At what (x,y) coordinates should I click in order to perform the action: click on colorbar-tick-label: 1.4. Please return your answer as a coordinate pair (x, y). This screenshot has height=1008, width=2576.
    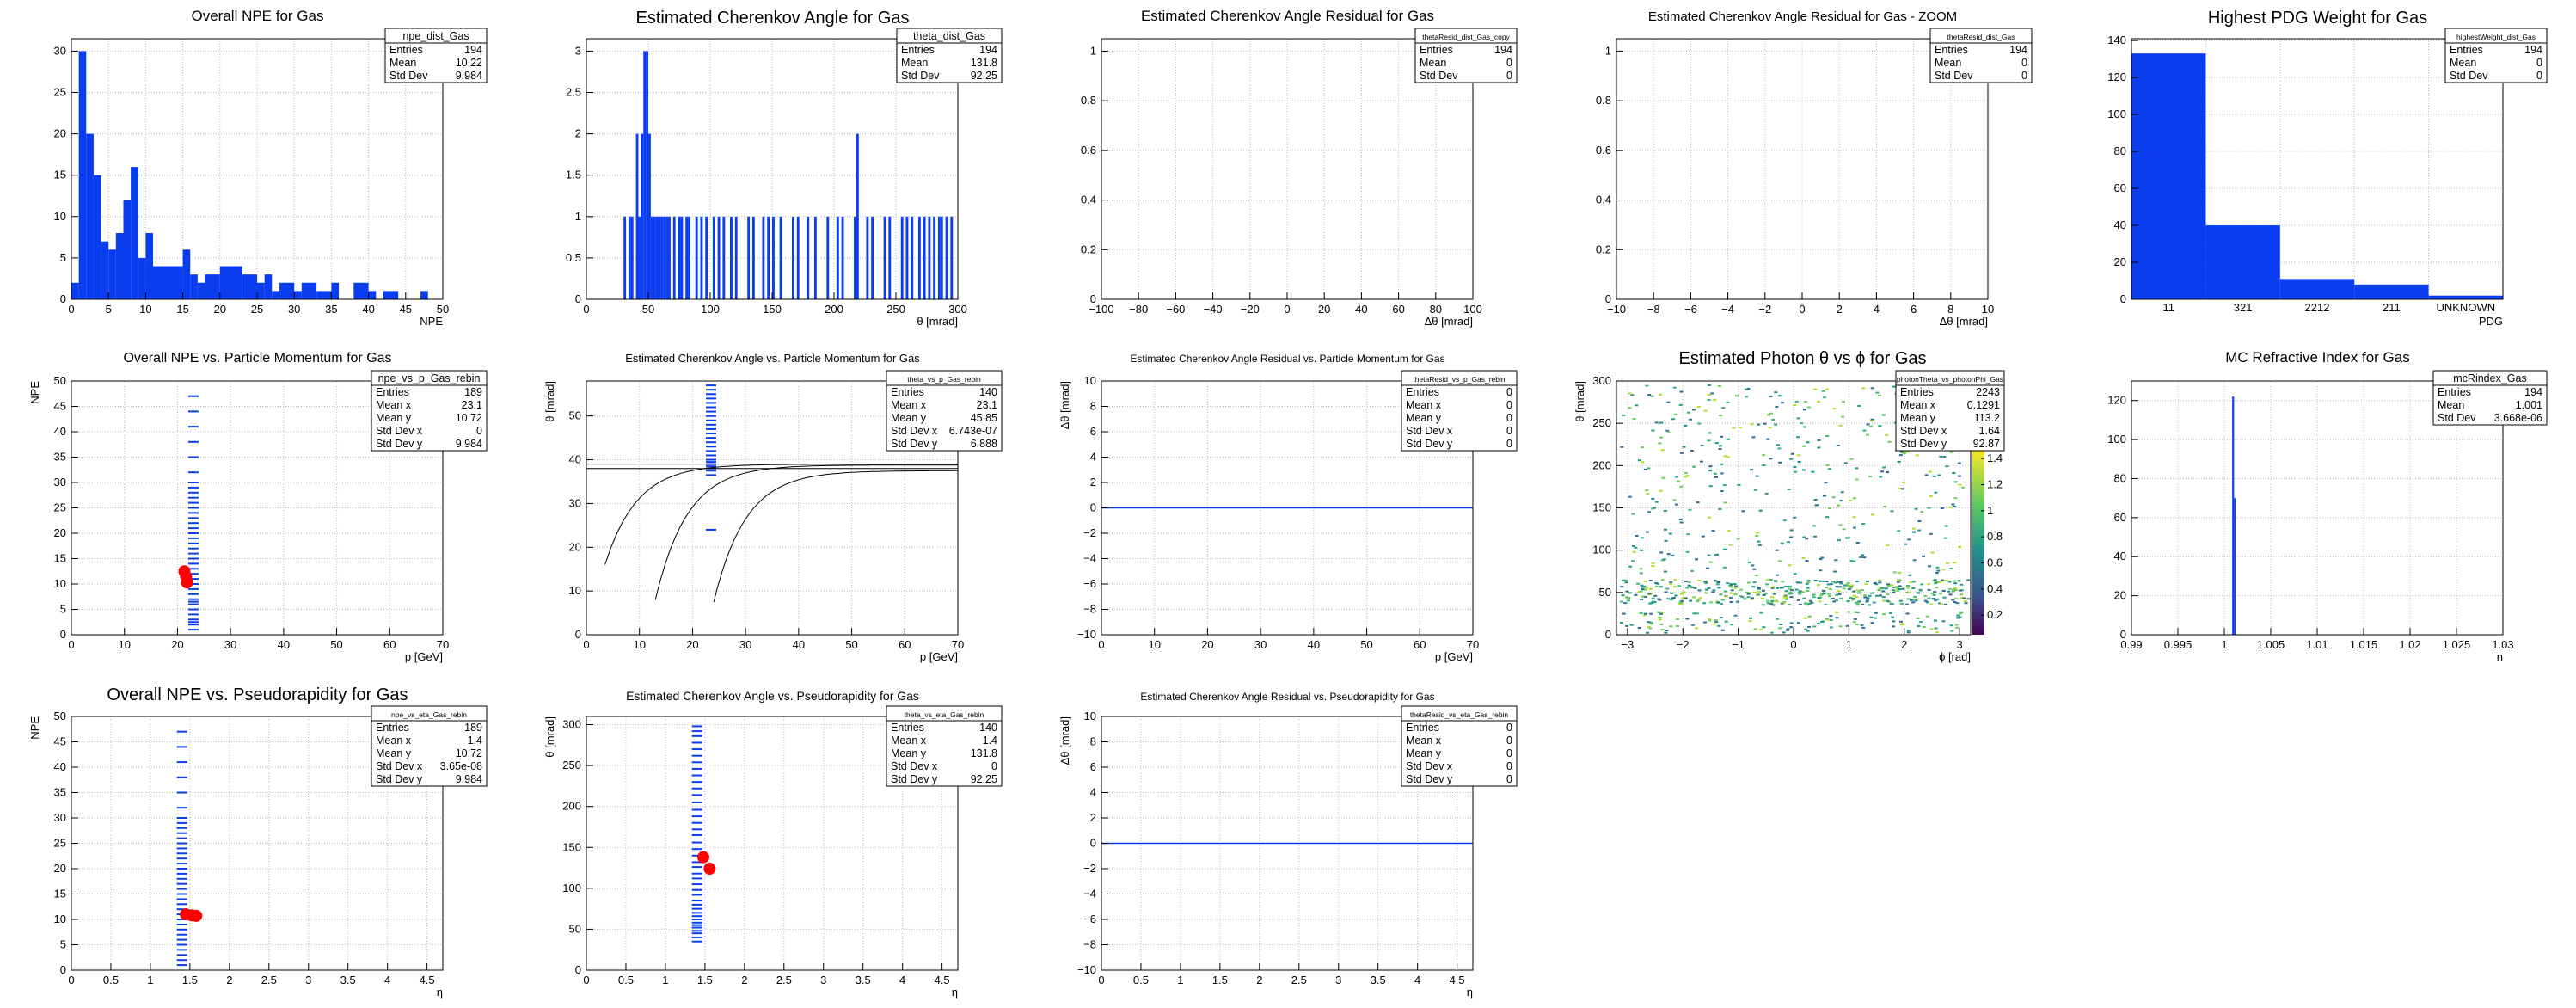
    Looking at the image, I should click on (1995, 458).